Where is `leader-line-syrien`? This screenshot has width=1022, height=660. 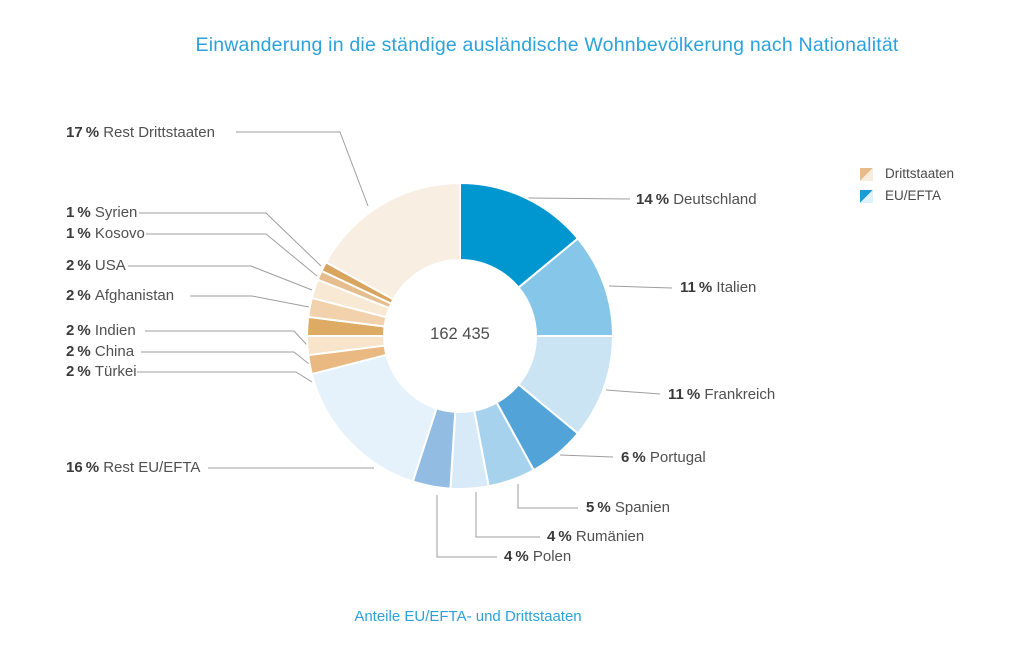 leader-line-syrien is located at coordinates (230, 239).